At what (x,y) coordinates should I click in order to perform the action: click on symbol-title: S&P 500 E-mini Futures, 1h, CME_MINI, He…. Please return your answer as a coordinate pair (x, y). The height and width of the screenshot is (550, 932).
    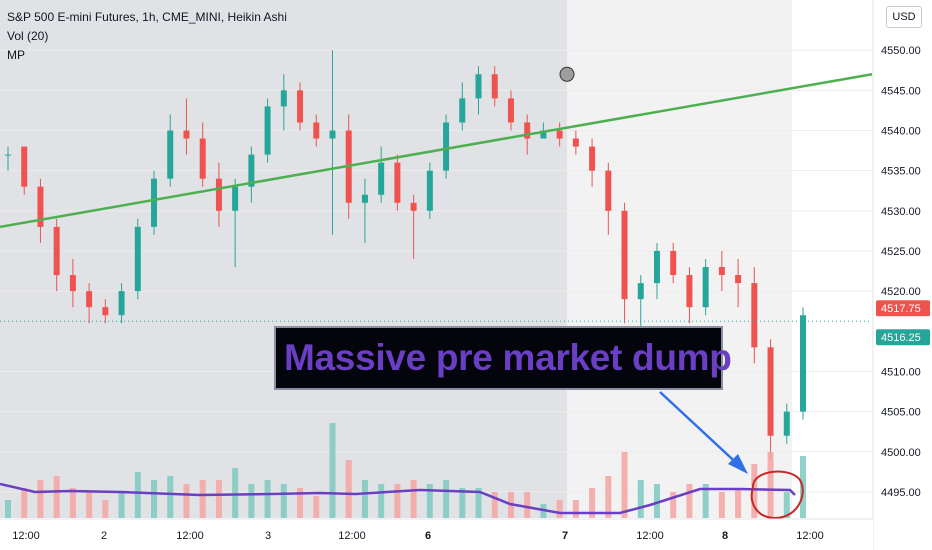
    Looking at the image, I should click on (147, 17).